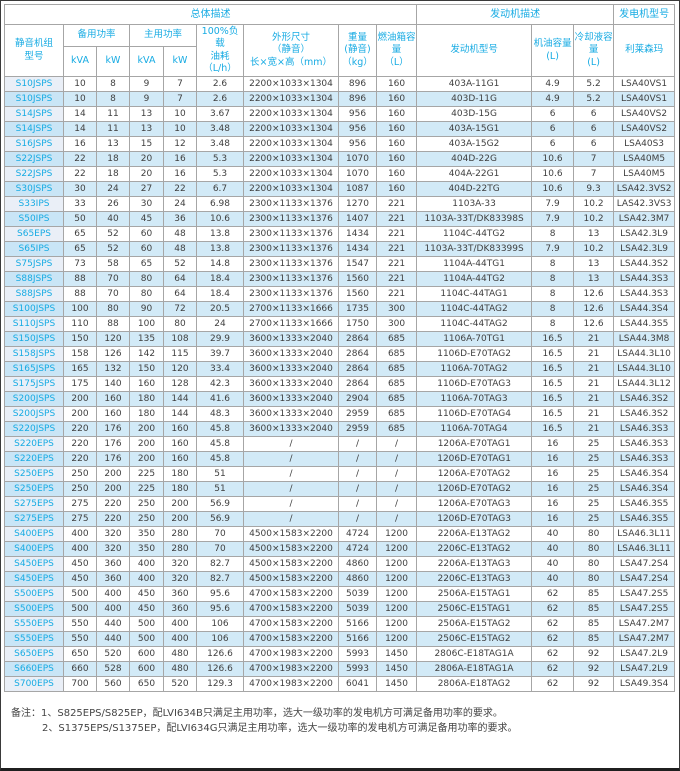 This screenshot has height=771, width=680. Describe the element at coordinates (146, 654) in the screenshot. I see `data-cell: 600` at that location.